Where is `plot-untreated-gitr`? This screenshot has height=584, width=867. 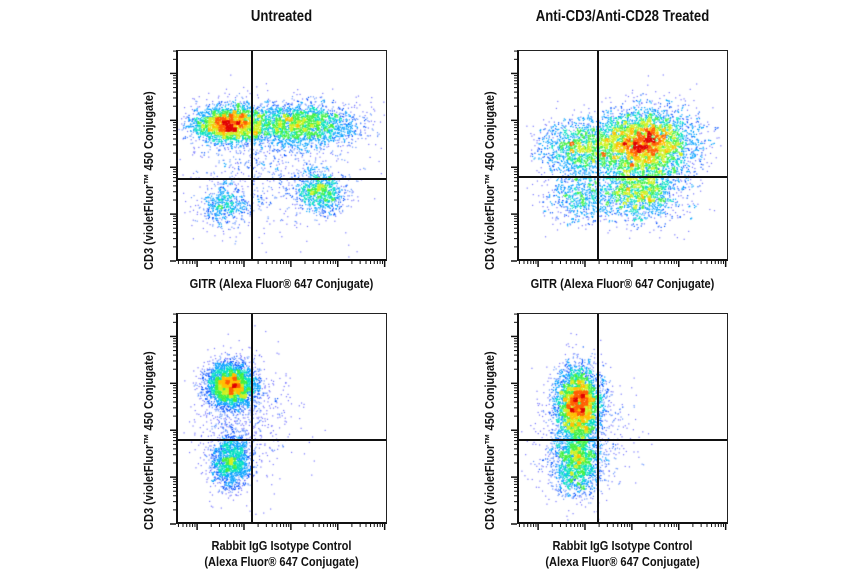
plot-untreated-gitr is located at coordinates (281, 155).